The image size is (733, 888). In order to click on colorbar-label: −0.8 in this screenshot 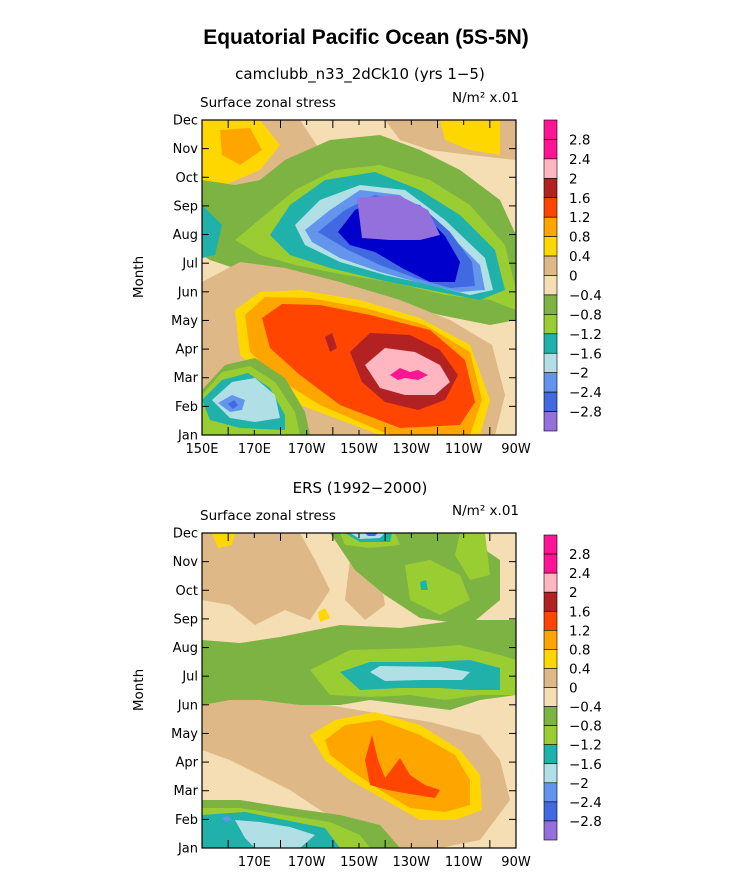, I will do `click(585, 315)`.